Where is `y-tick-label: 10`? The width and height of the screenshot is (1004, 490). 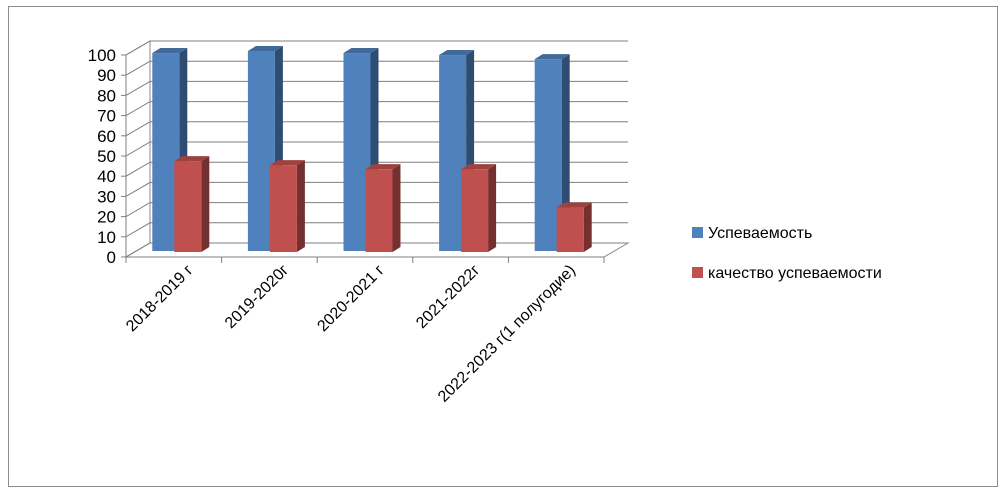 y-tick-label: 10 is located at coordinates (106, 237).